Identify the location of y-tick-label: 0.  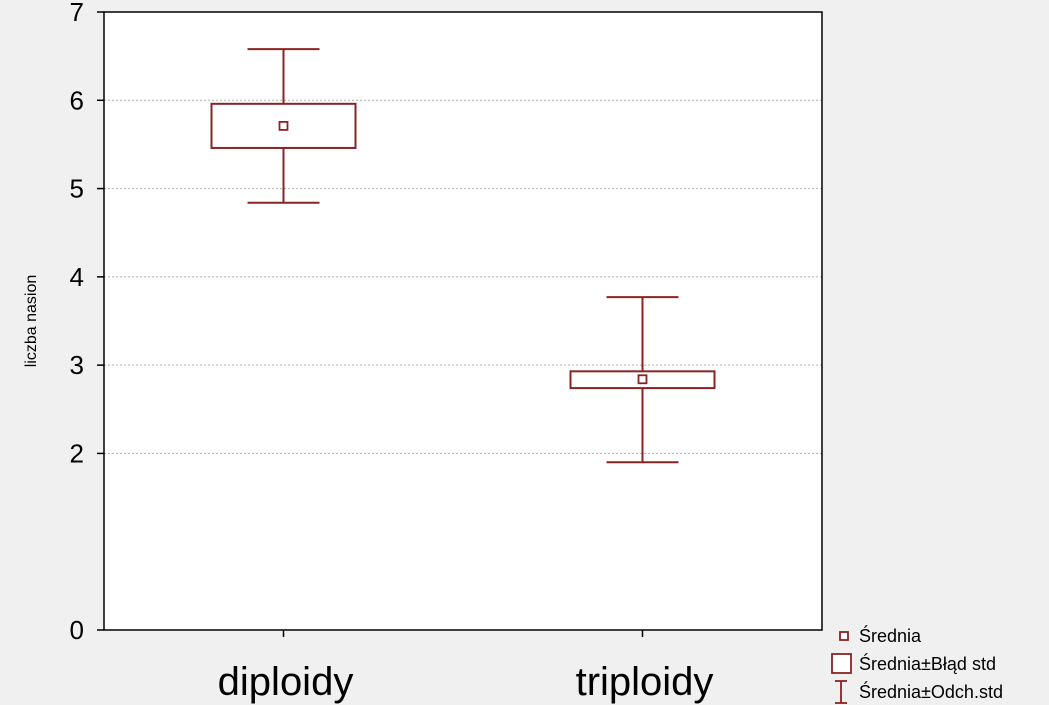
(77, 630).